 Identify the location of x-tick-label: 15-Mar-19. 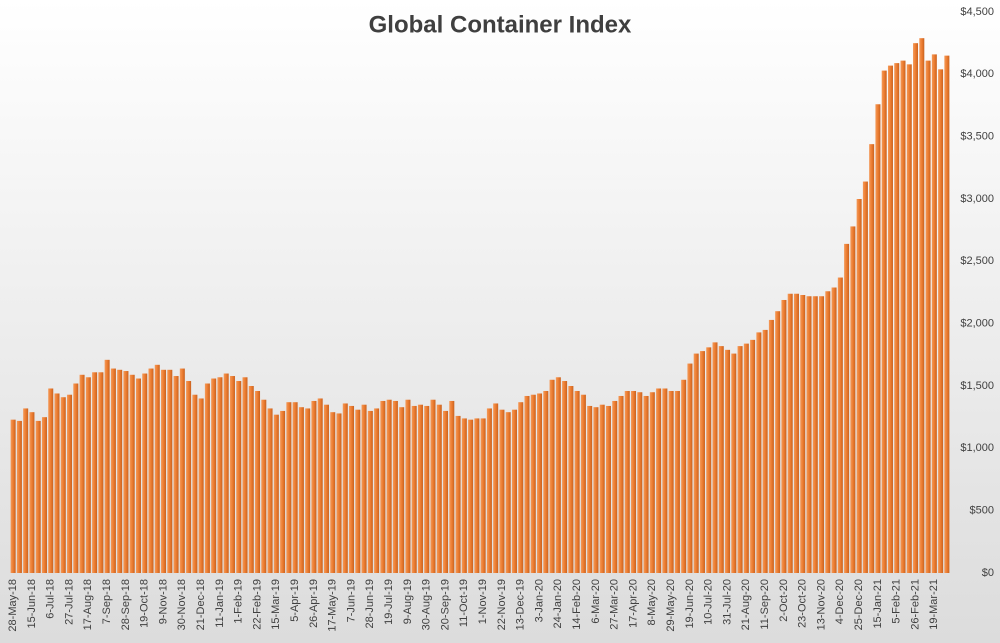
(276, 604).